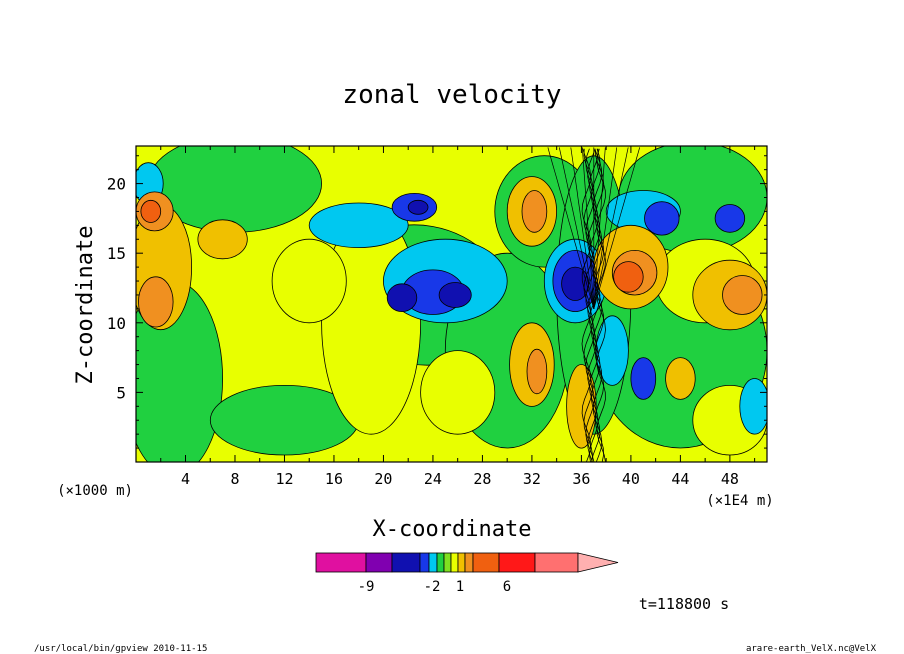 Image resolution: width=904 pixels, height=654 pixels. What do you see at coordinates (185, 479) in the screenshot?
I see `x-tick-label: 4` at bounding box center [185, 479].